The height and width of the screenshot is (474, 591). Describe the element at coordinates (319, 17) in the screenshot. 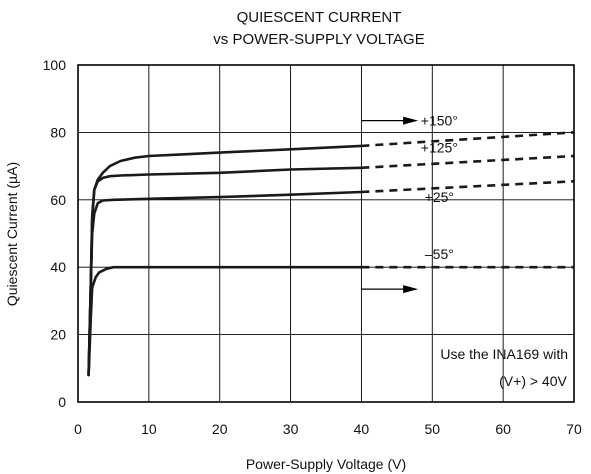

I see `chart-title-line-1: QUIESCENT CURRENT` at that location.